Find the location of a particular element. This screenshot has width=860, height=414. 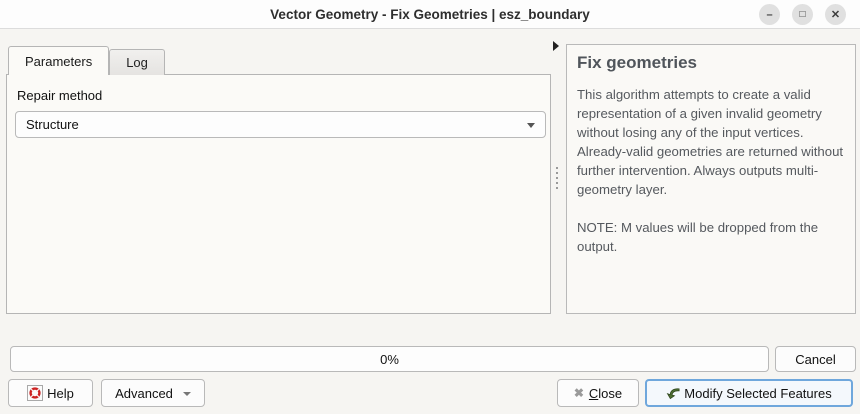

help-panel-title: Fix geometries is located at coordinates (637, 62).